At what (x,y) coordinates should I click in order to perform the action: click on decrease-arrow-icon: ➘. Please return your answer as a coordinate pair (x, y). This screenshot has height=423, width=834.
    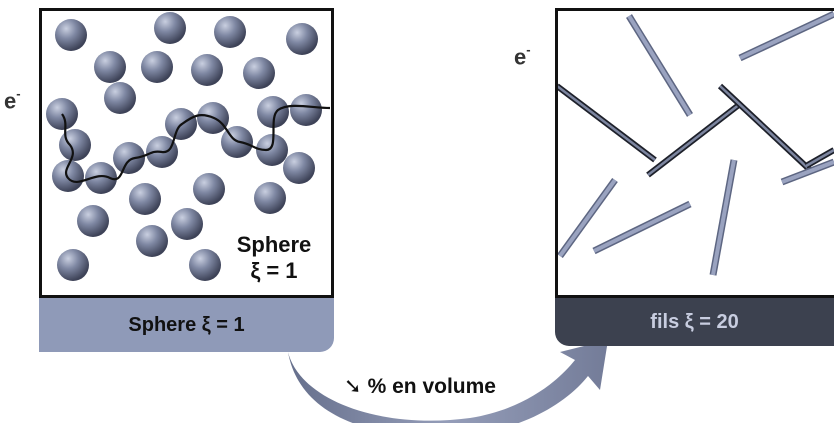
    Looking at the image, I should click on (353, 386).